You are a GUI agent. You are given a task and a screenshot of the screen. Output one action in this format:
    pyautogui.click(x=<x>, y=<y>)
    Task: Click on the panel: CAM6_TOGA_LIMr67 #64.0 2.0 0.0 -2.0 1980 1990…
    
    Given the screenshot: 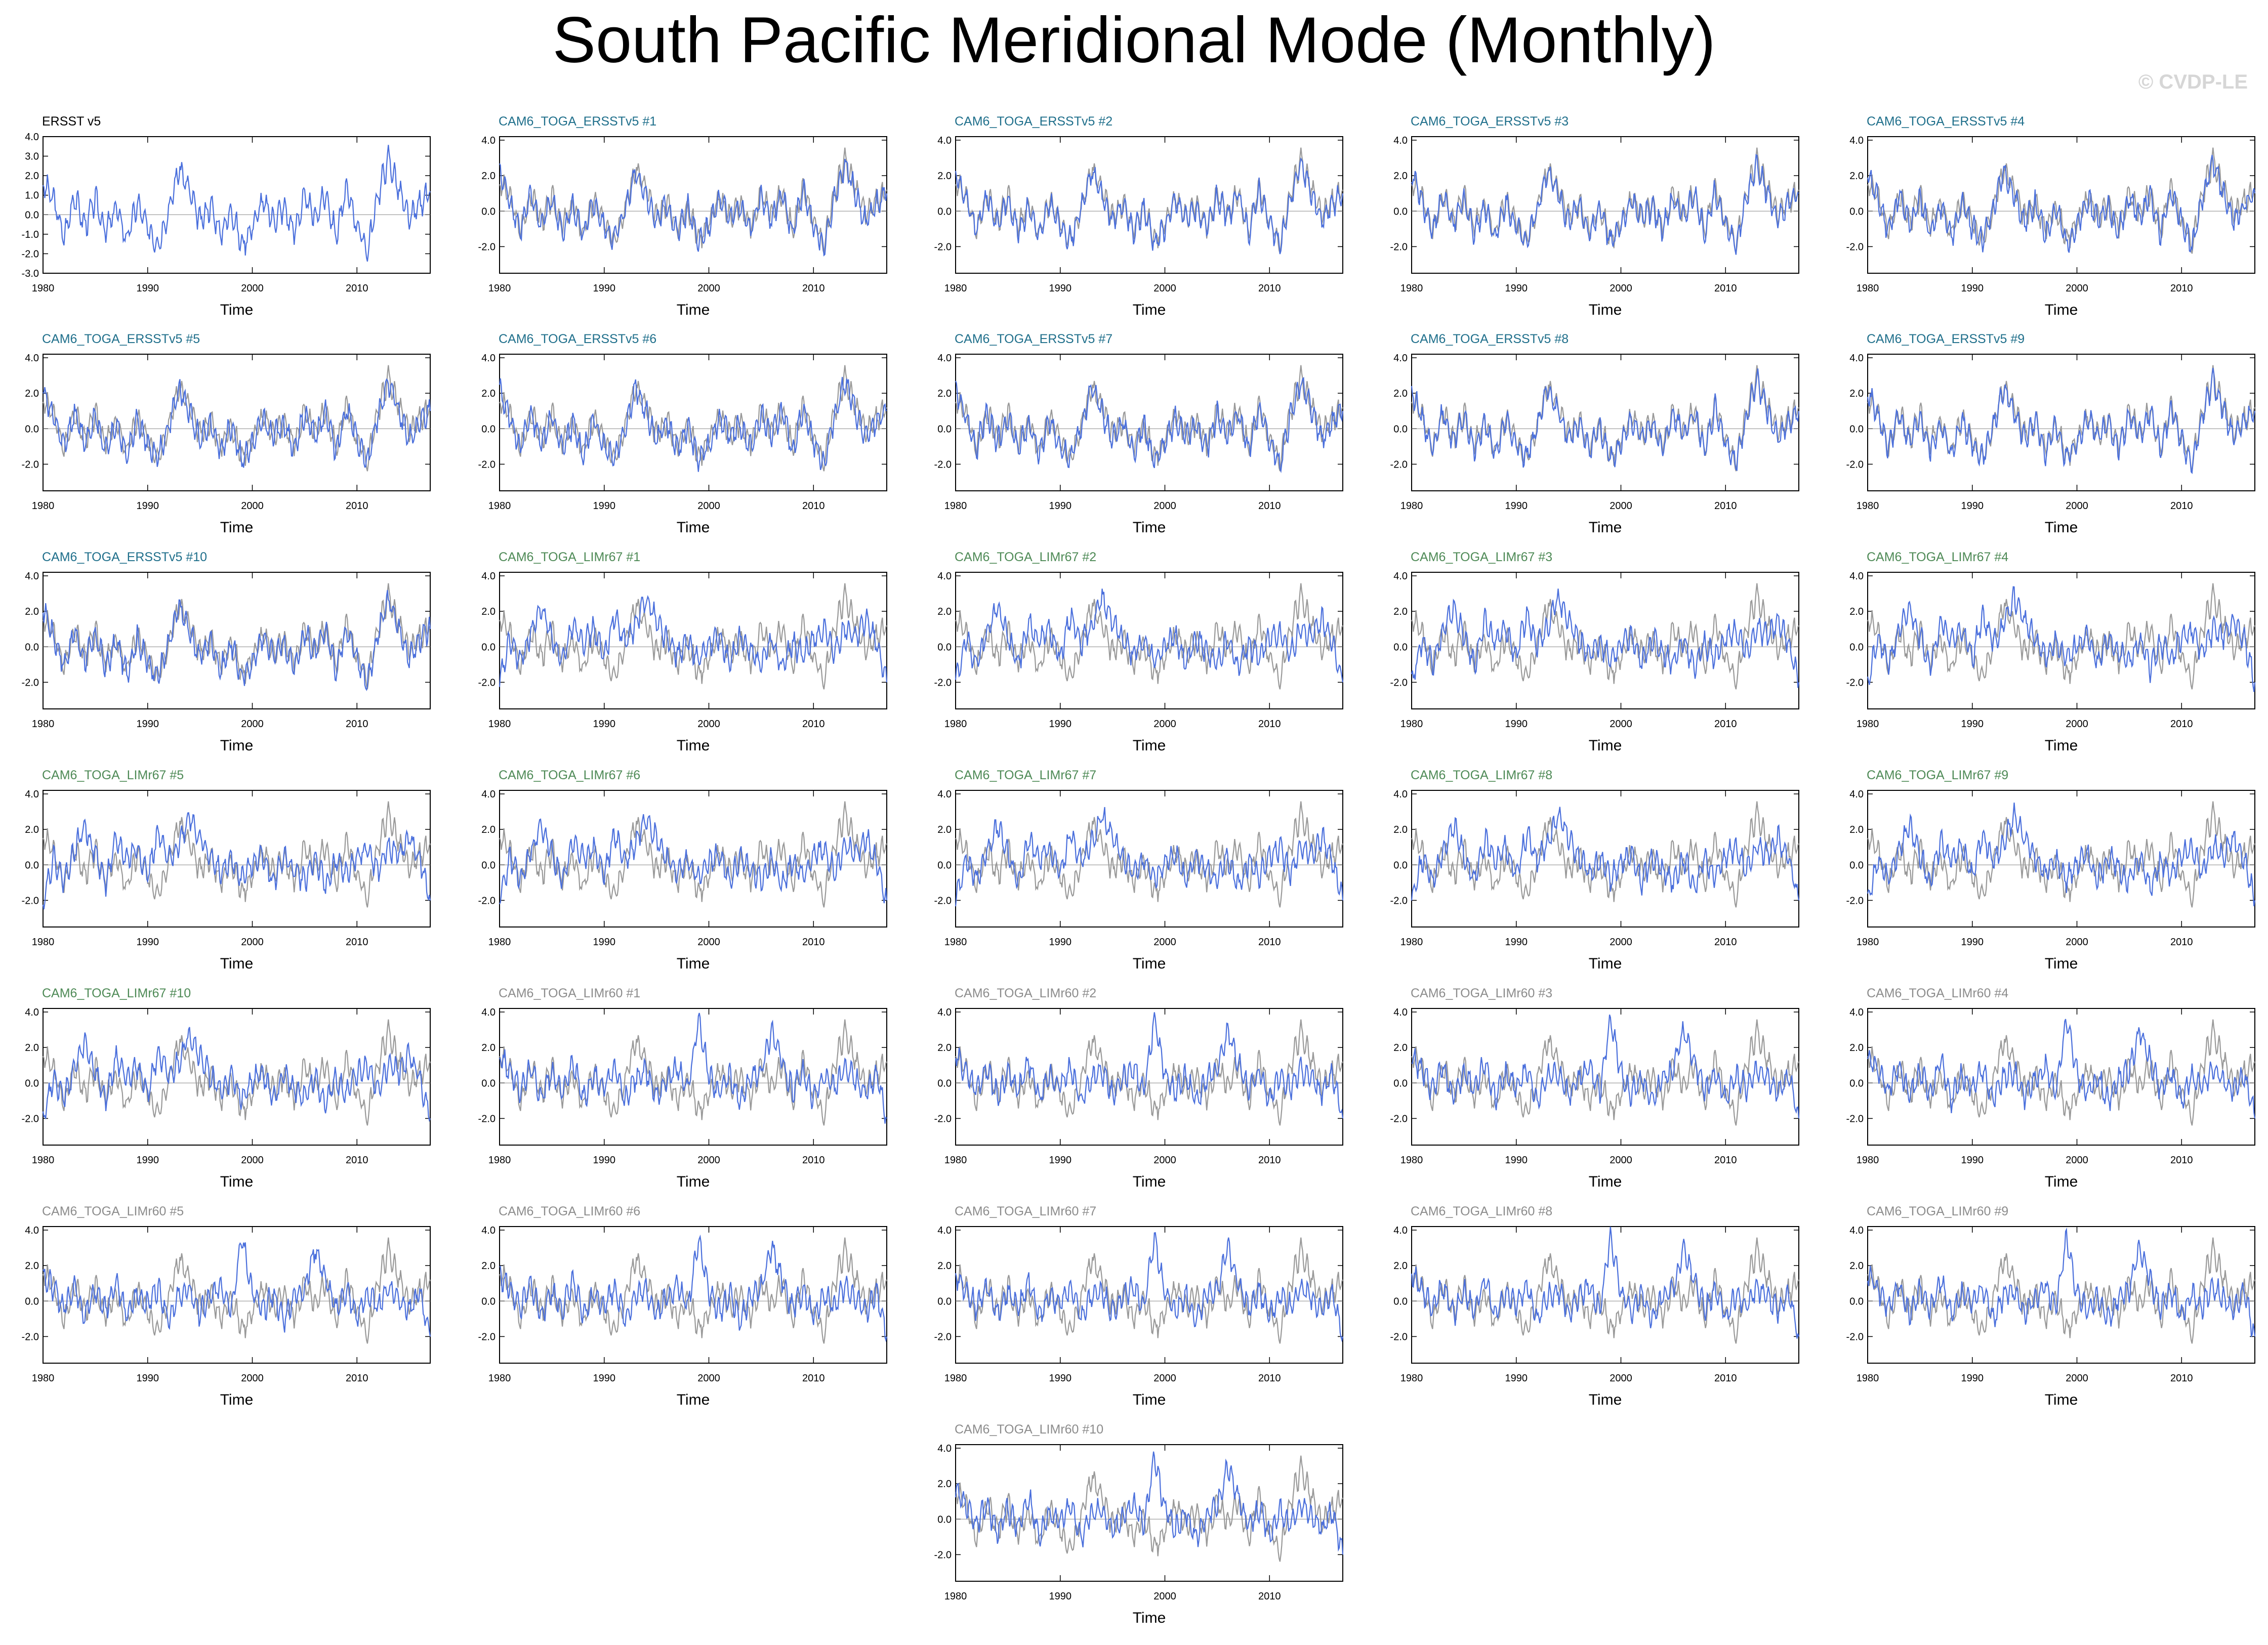 What is the action you would take?
    pyautogui.click(x=683, y=870)
    